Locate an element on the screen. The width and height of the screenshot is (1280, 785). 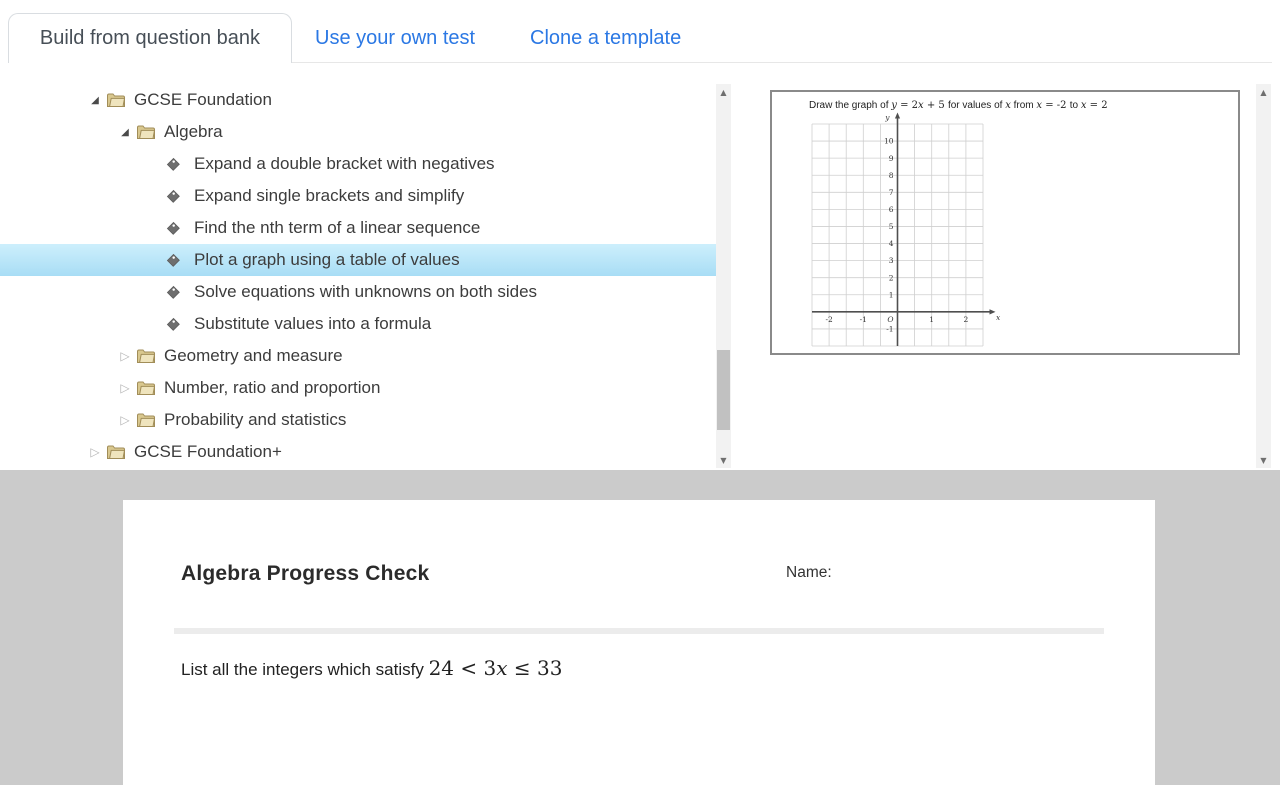
tree-scrollbar: ▲ ▼ is located at coordinates (723, 276).